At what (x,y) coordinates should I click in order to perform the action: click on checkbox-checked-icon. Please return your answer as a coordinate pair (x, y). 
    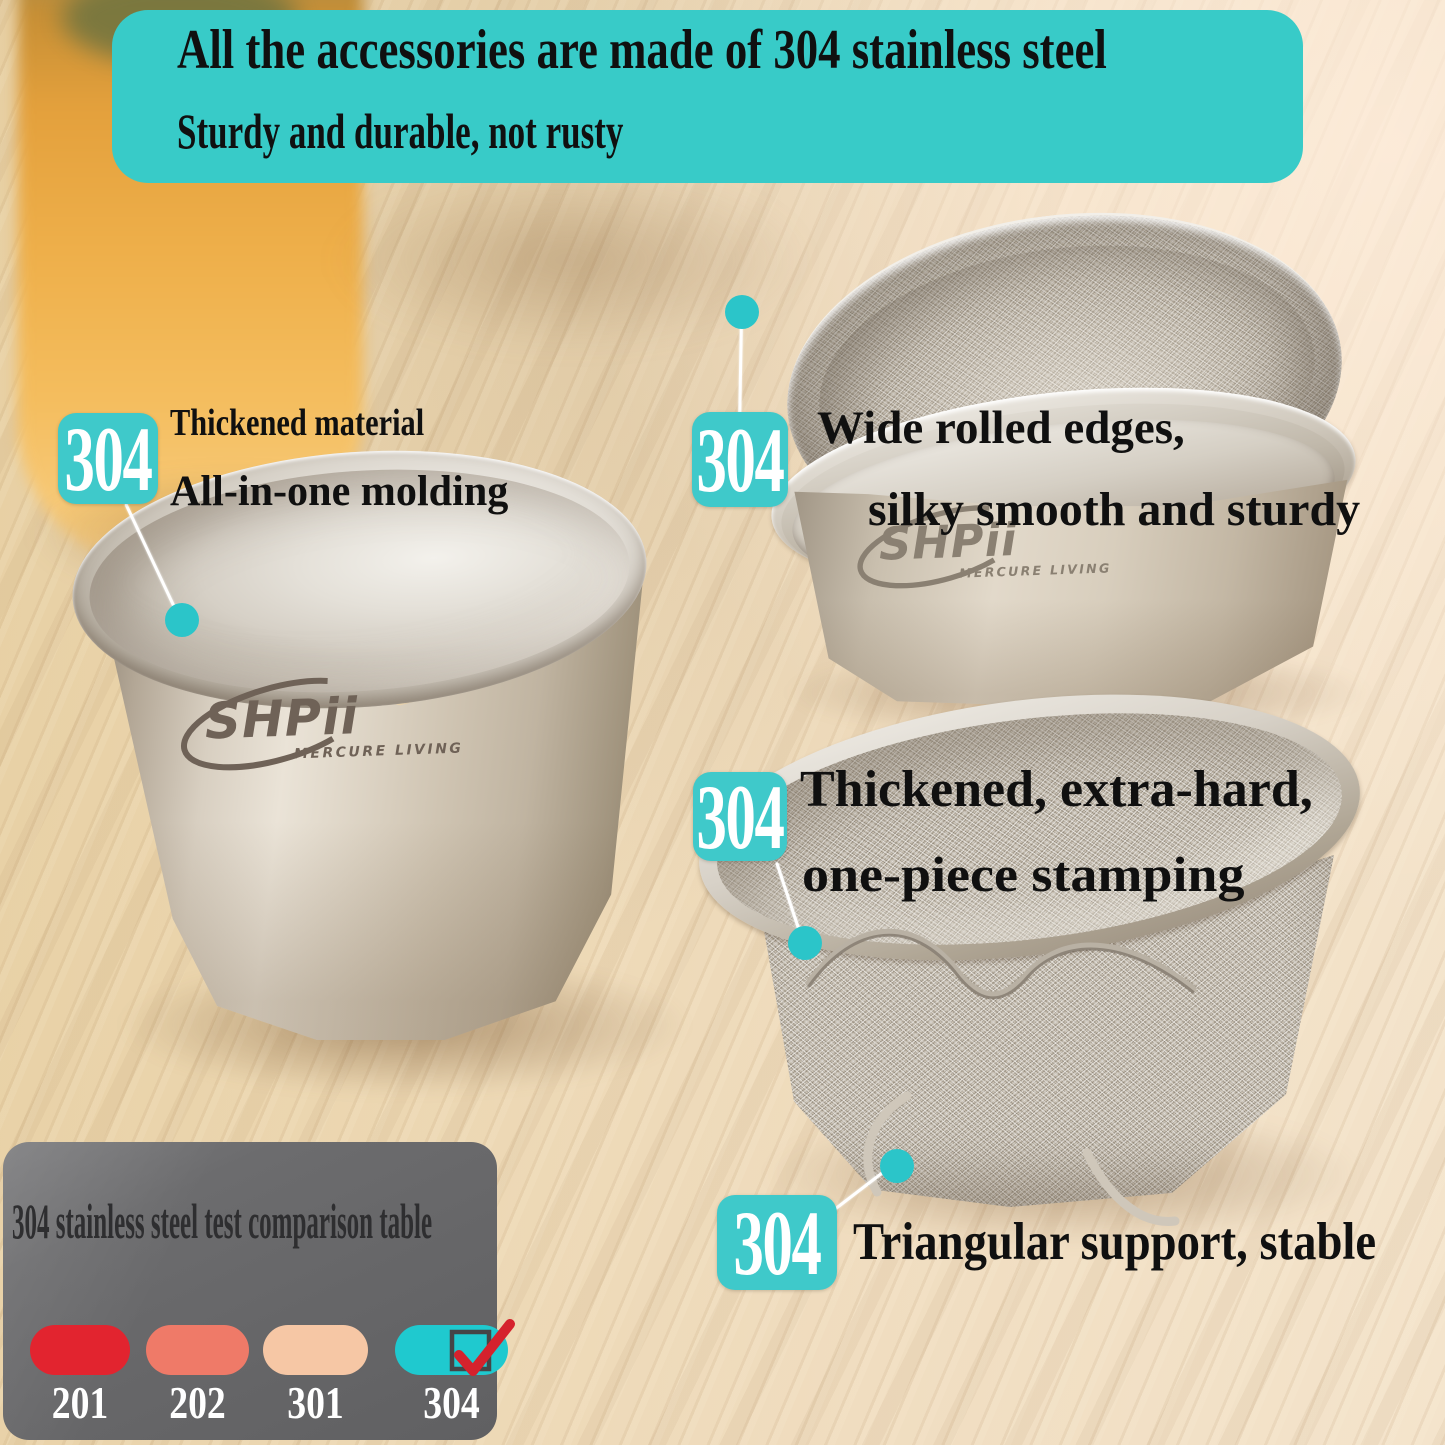
    Looking at the image, I should click on (482, 1347).